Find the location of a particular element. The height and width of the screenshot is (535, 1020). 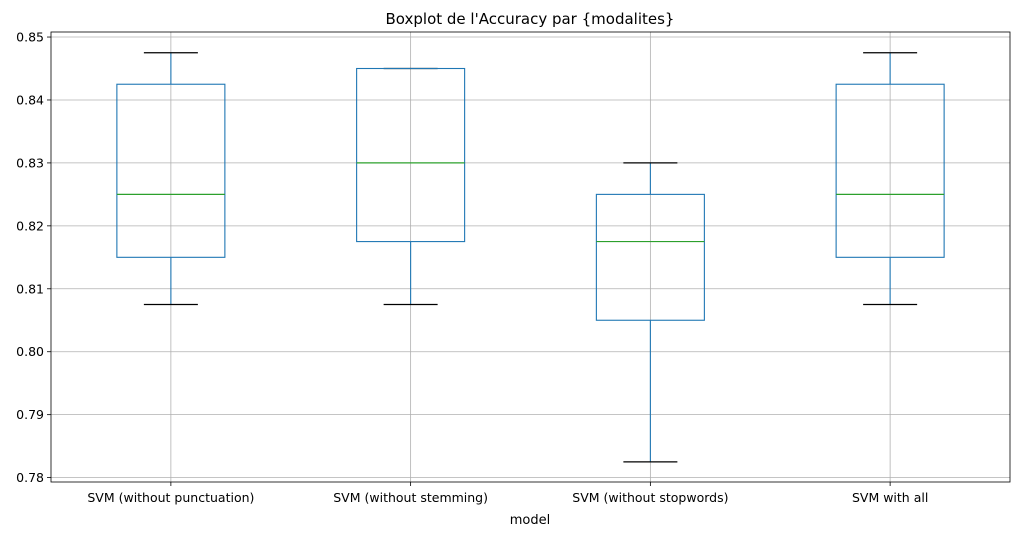

y-tick-label: 0.79 is located at coordinates (30, 414).